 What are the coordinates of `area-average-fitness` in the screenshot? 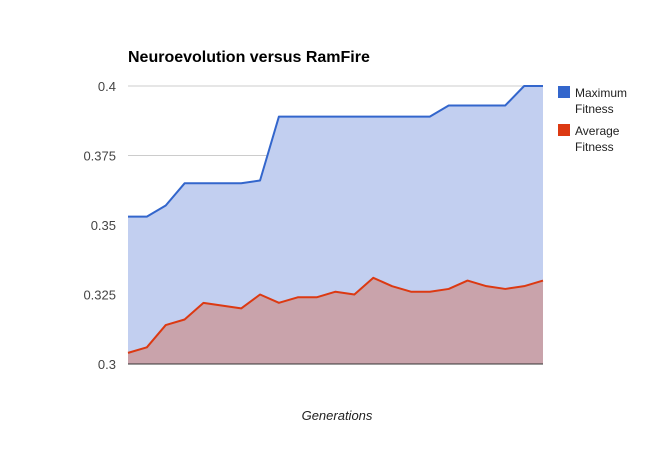 It's located at (335, 320).